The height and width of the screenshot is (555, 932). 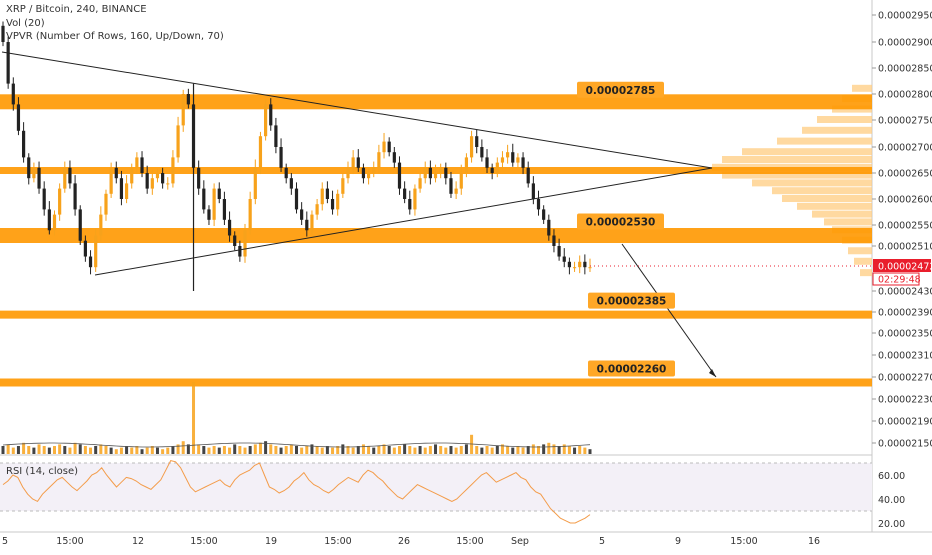 What do you see at coordinates (814, 541) in the screenshot?
I see `time-tick-label: 16` at bounding box center [814, 541].